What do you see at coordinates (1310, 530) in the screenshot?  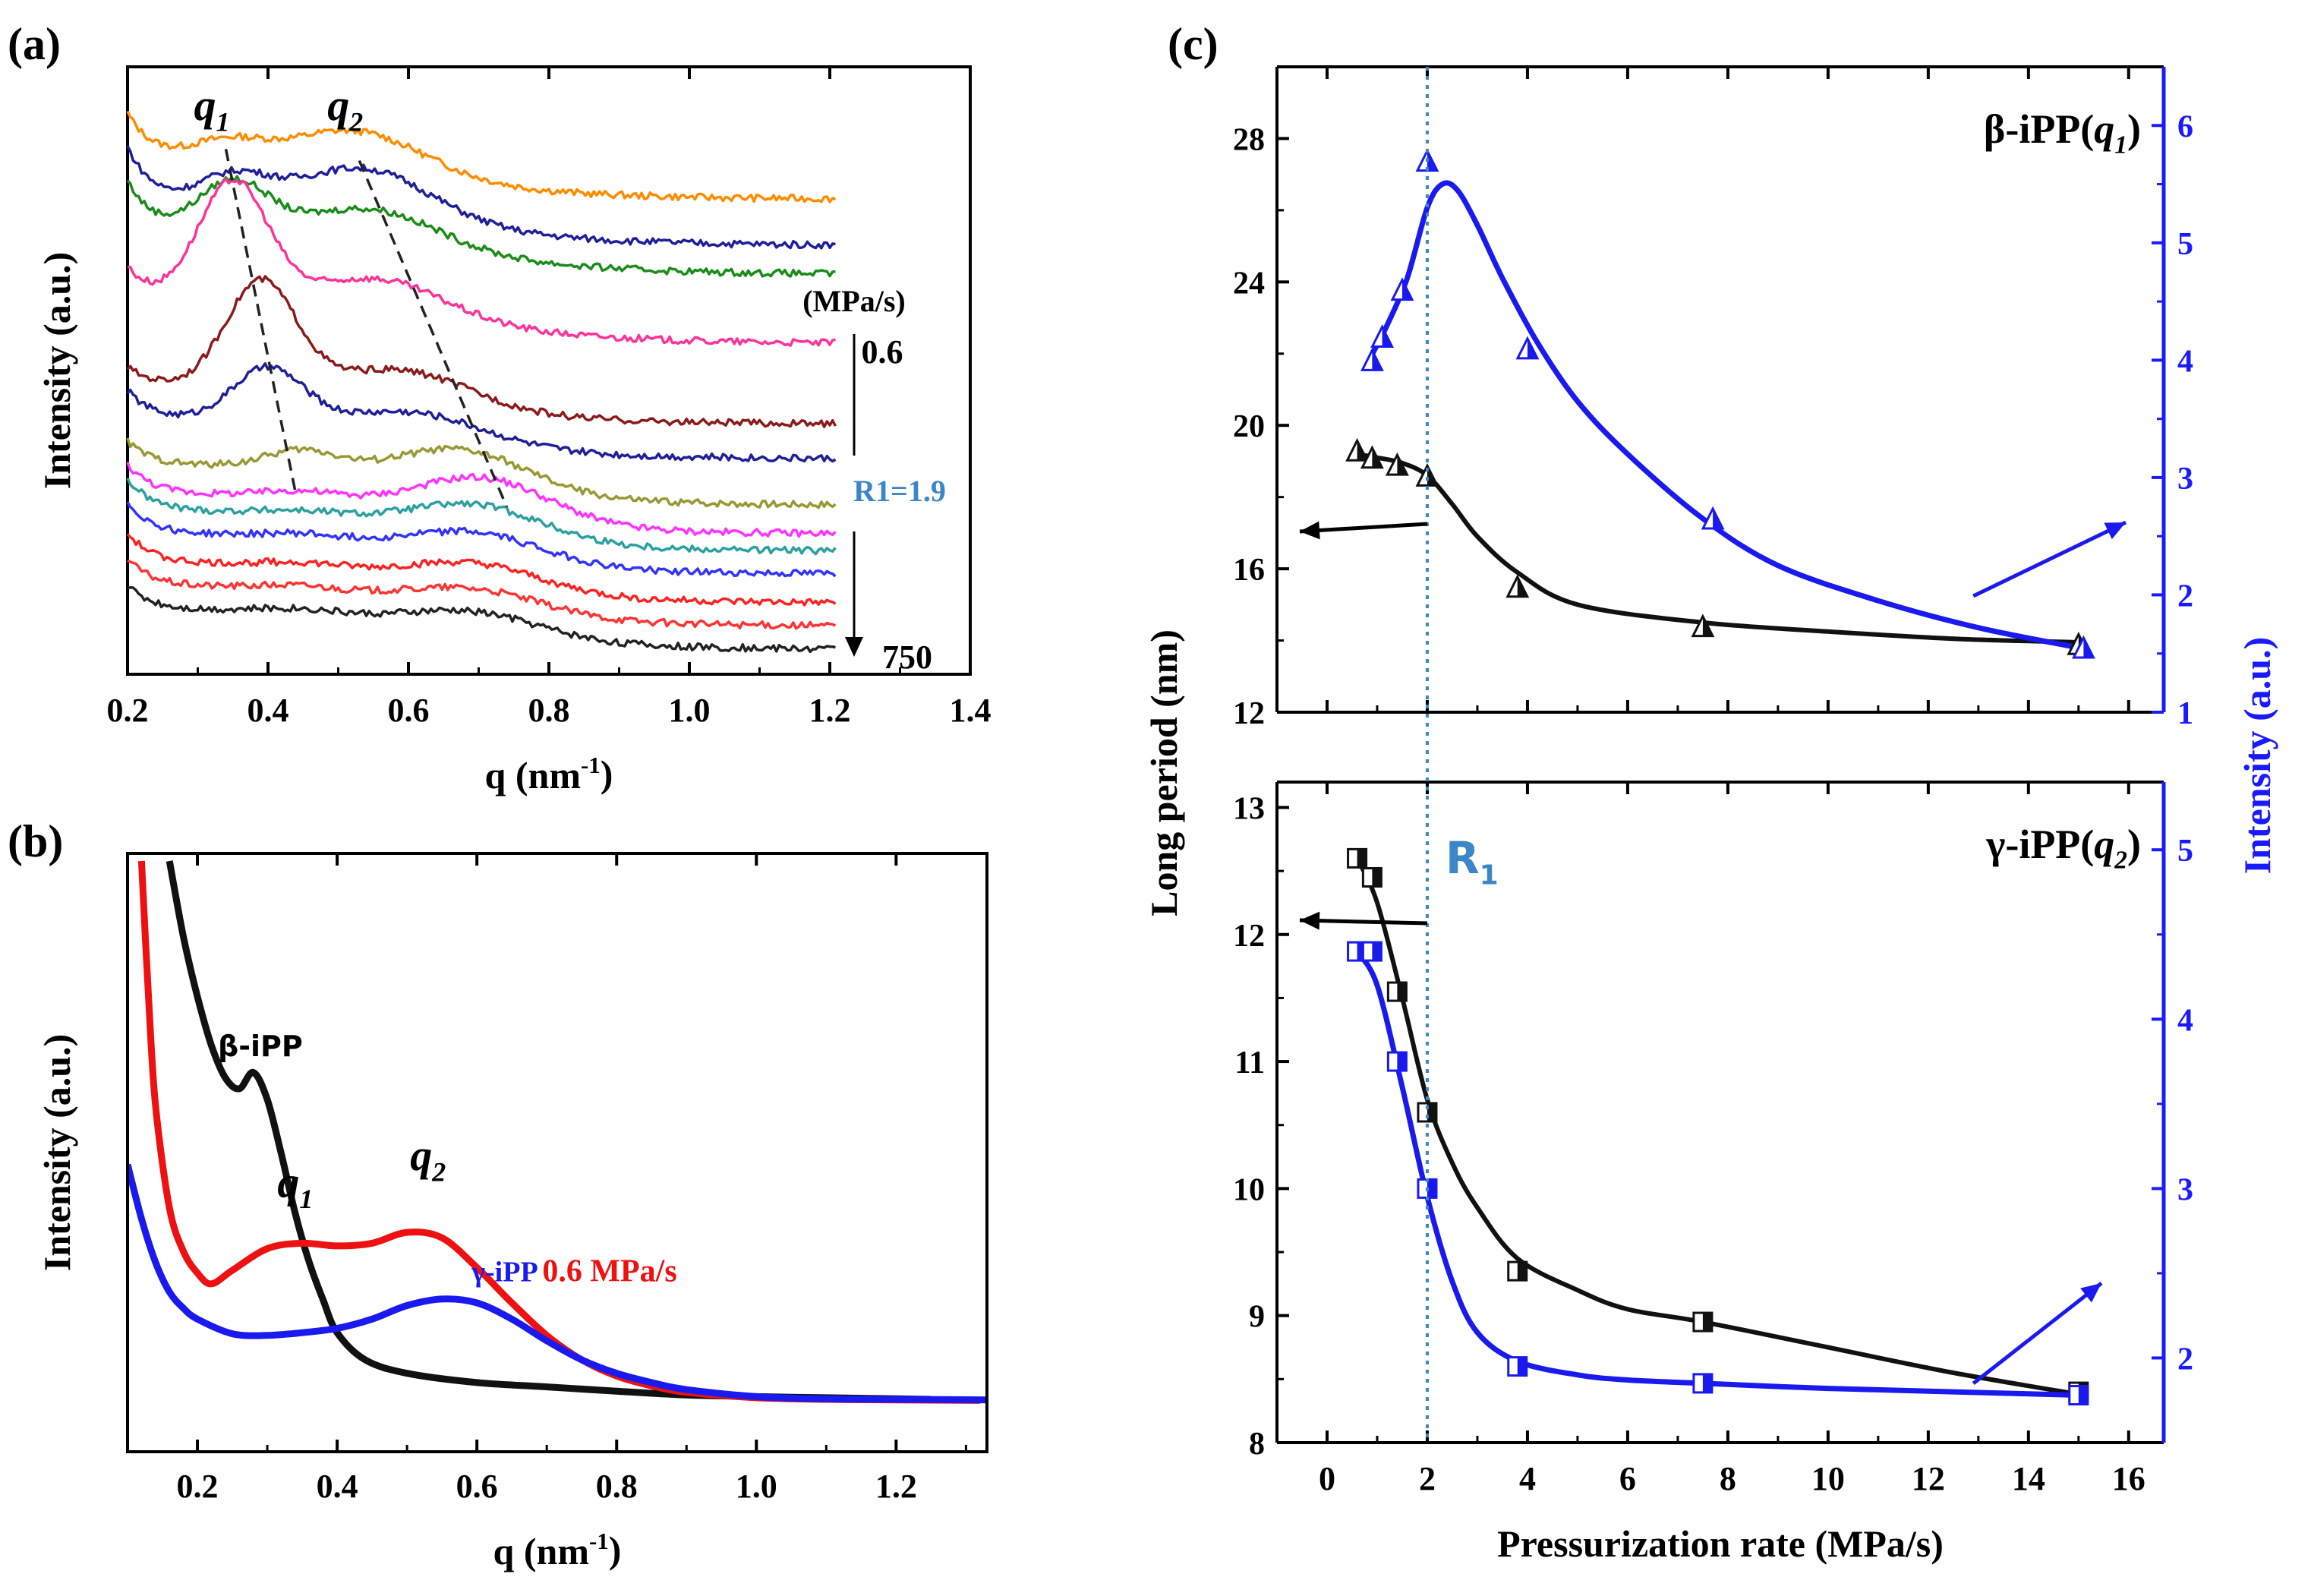 I see `arrow-top-left-head` at bounding box center [1310, 530].